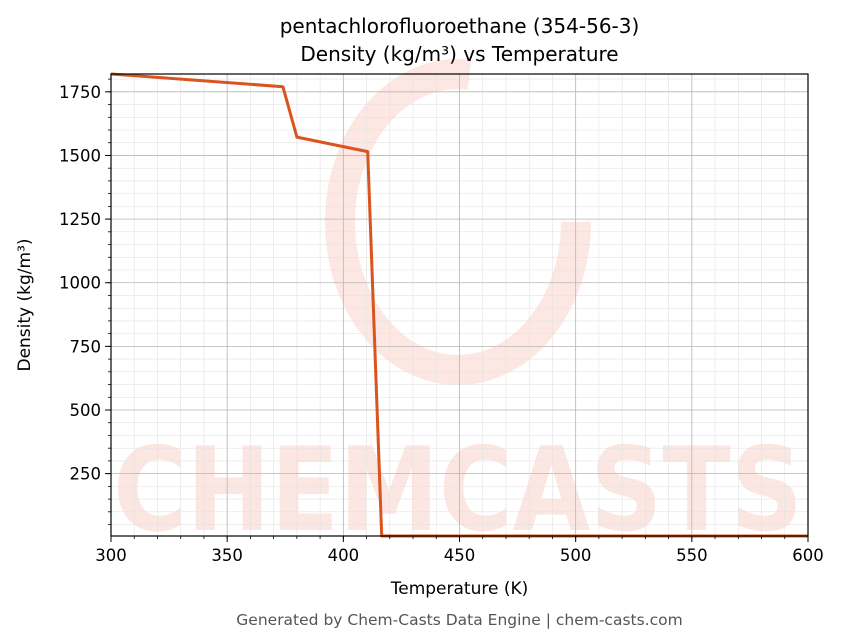  What do you see at coordinates (80, 283) in the screenshot?
I see `y-tick-label: 1000` at bounding box center [80, 283].